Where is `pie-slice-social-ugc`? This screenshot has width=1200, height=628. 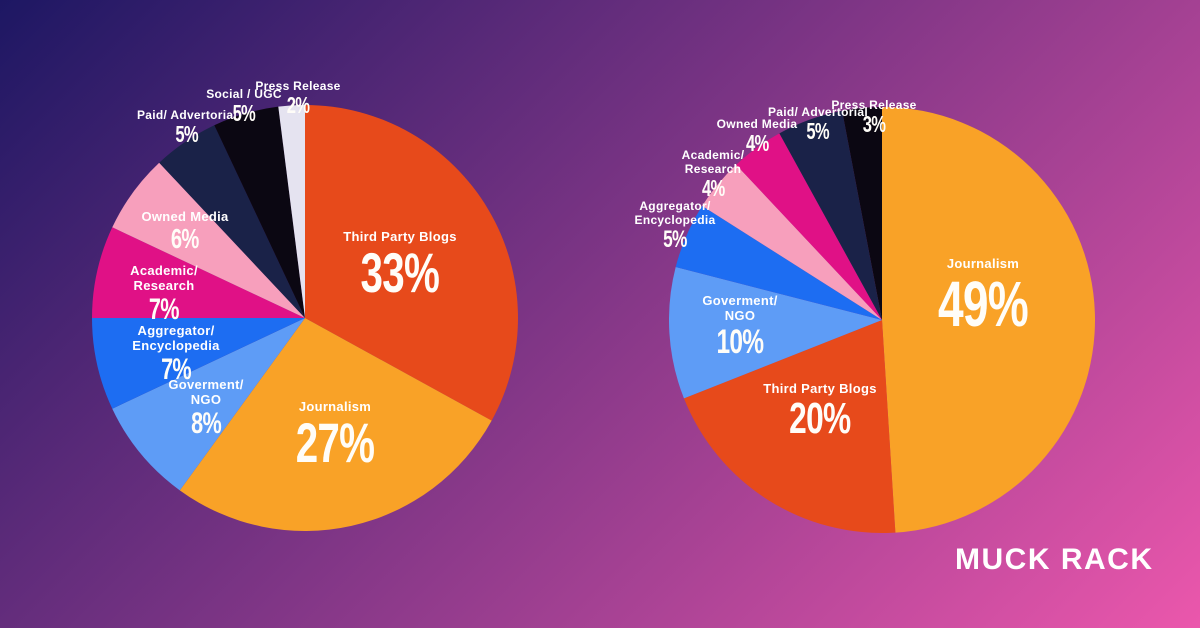 pie-slice-social-ugc is located at coordinates (259, 212).